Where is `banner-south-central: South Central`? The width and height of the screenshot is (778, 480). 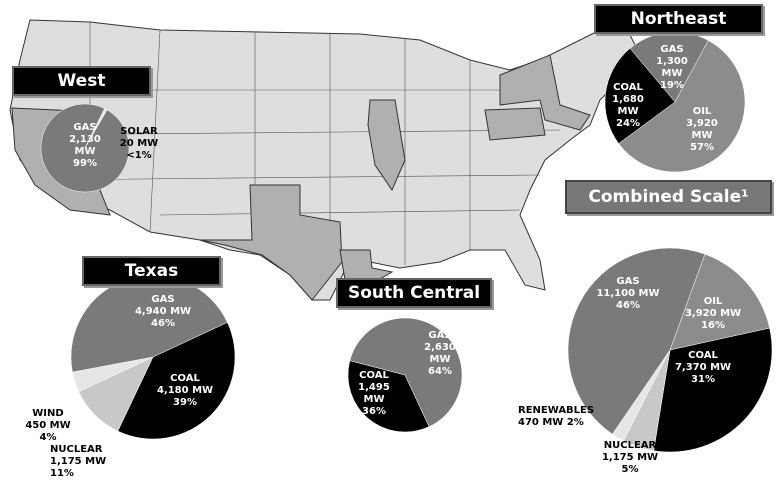 banner-south-central: South Central is located at coordinates (414, 293).